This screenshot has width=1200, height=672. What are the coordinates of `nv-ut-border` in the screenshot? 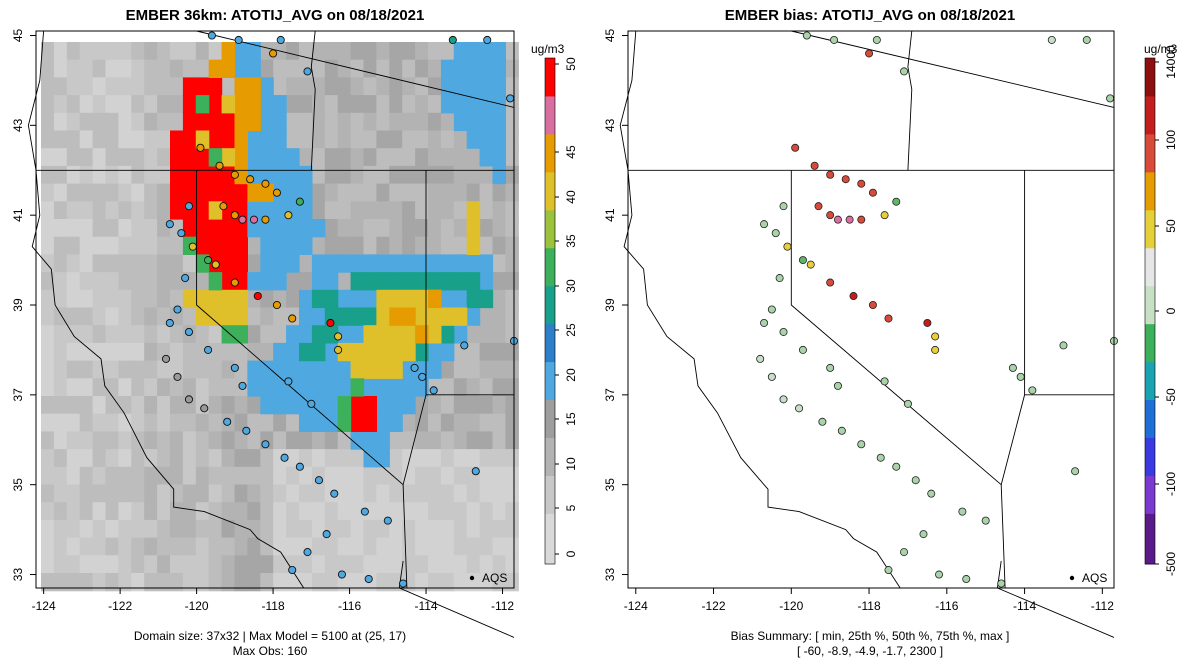 It's located at (1013, 327).